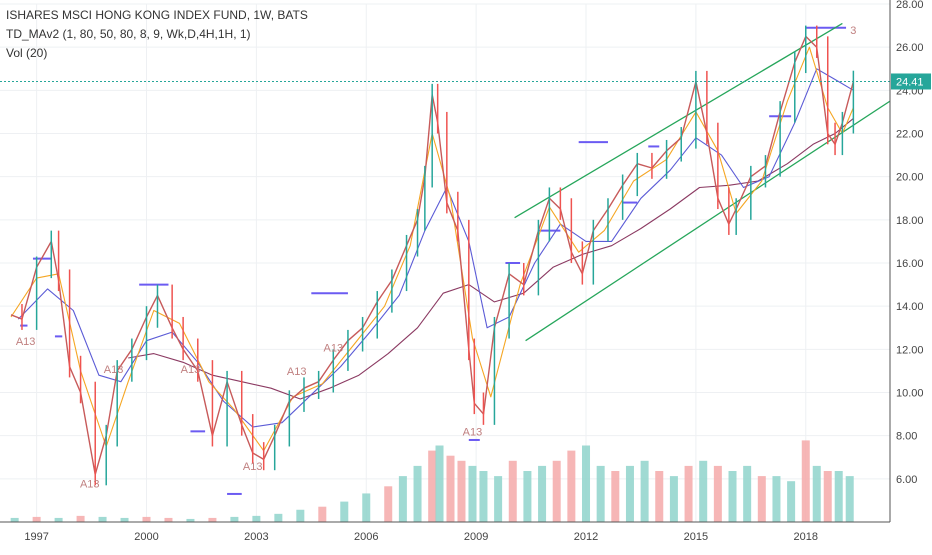 The height and width of the screenshot is (555, 932). I want to click on y-tick-label: 20.00, so click(910, 178).